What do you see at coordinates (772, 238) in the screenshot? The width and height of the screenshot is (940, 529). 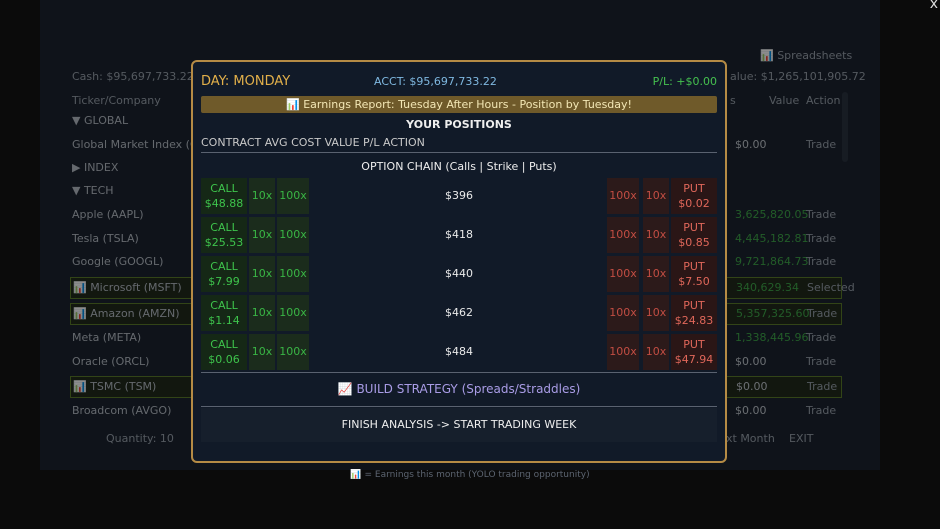 I see `holding-value: 4,445,182.81` at bounding box center [772, 238].